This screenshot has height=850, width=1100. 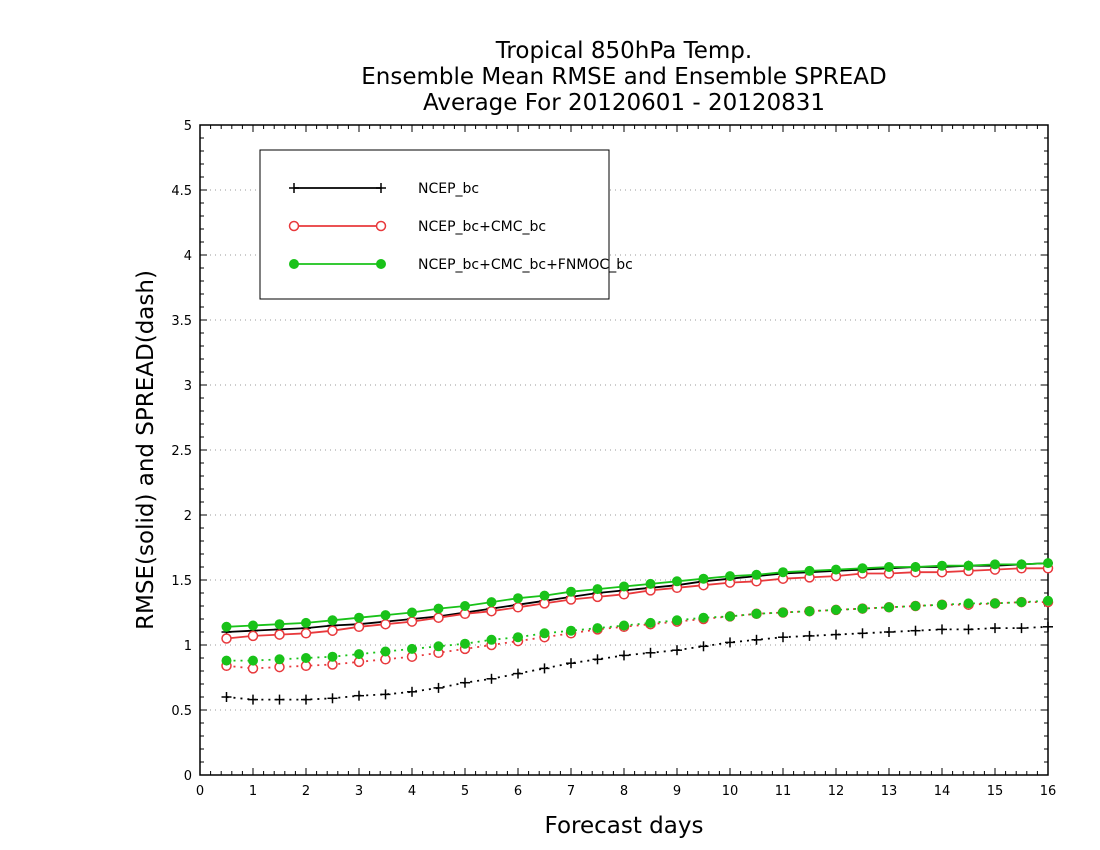 What do you see at coordinates (181, 191) in the screenshot?
I see `y-tick-label-9: 4.5` at bounding box center [181, 191].